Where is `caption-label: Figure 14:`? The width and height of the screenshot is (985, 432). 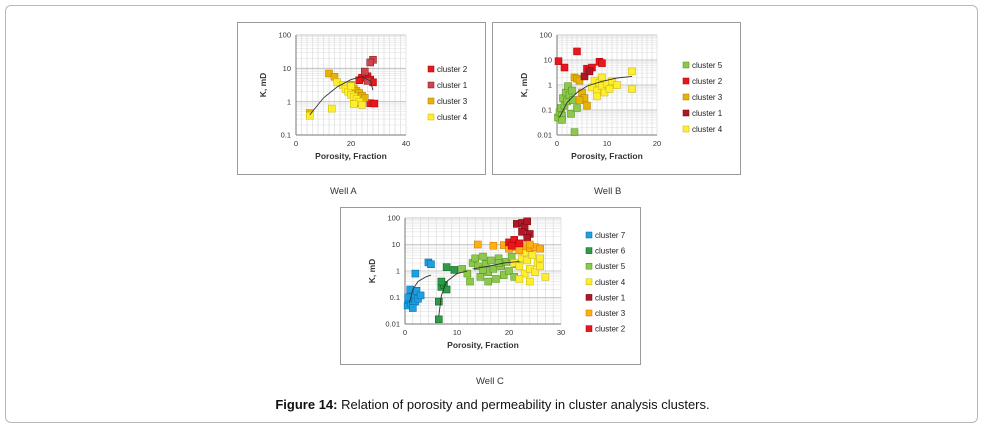 caption-label: Figure 14: is located at coordinates (306, 404).